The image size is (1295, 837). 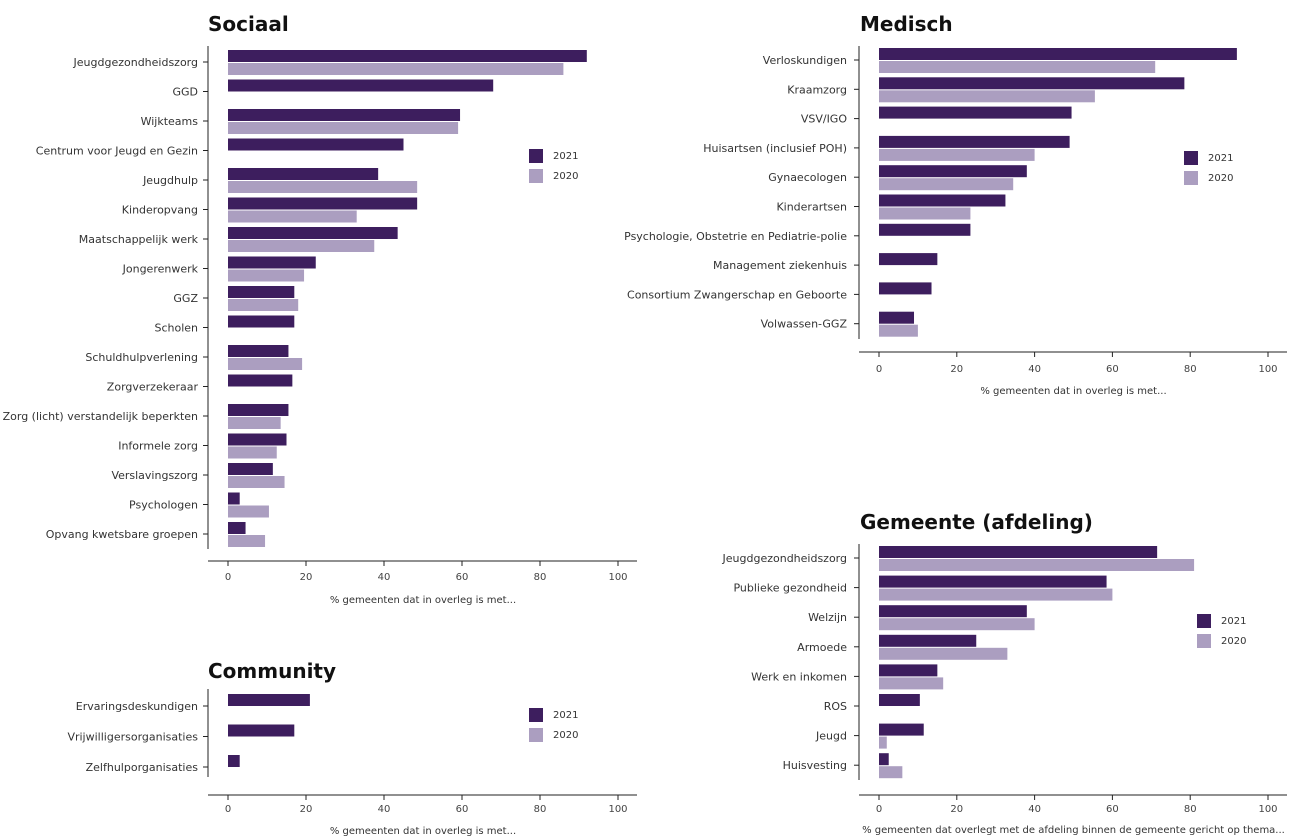 What do you see at coordinates (462, 577) in the screenshot?
I see `x-tick-label: 60` at bounding box center [462, 577].